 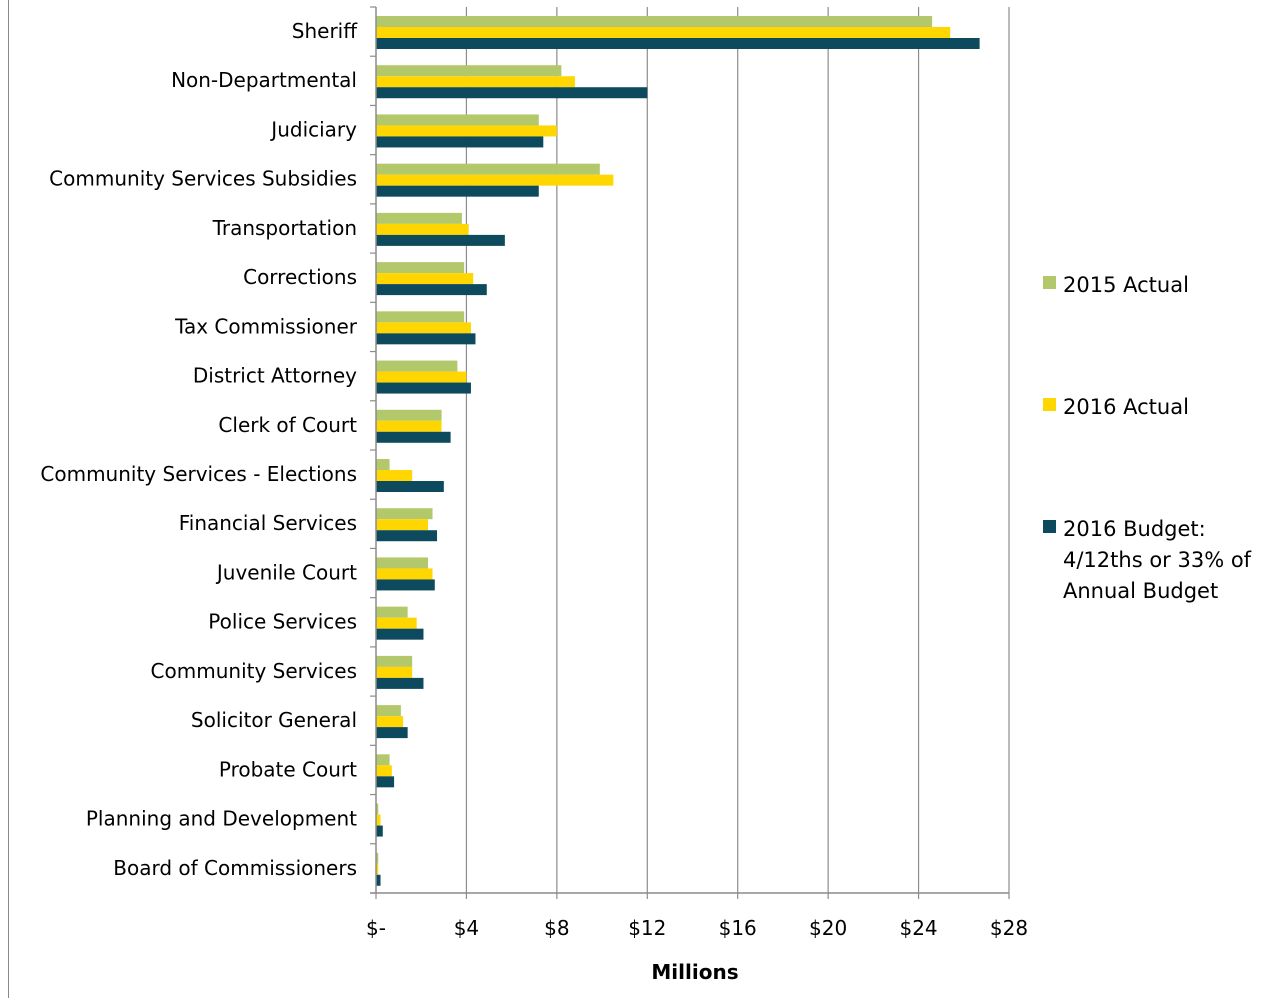 I want to click on legend-item-2016-actual: 2016 Actual, so click(x=1160, y=407).